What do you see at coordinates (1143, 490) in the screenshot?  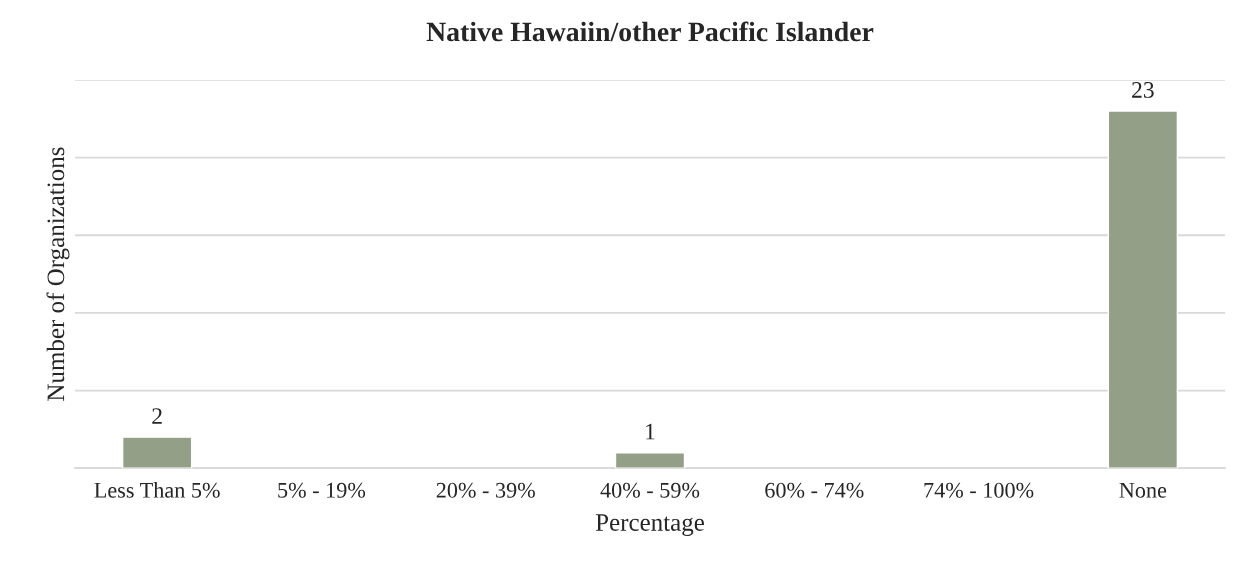 I see `x-tick-label: None` at bounding box center [1143, 490].